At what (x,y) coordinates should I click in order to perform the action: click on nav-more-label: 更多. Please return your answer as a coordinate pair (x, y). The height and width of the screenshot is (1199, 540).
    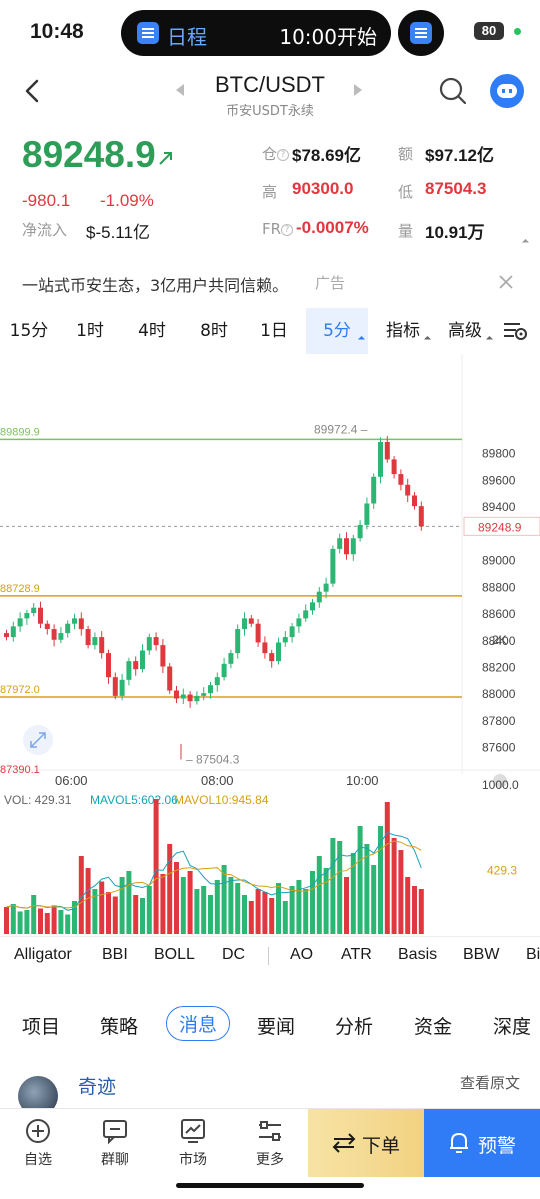
    Looking at the image, I should click on (270, 1160).